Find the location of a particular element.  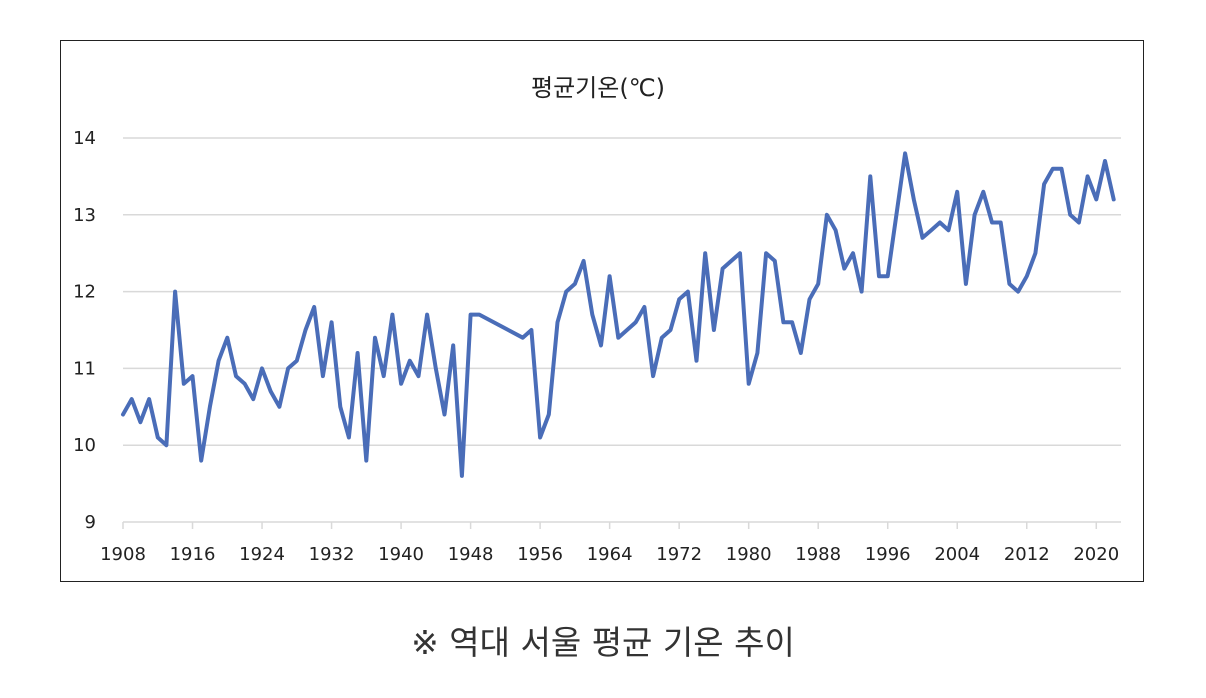

x-tick-label: 1964 is located at coordinates (610, 554).